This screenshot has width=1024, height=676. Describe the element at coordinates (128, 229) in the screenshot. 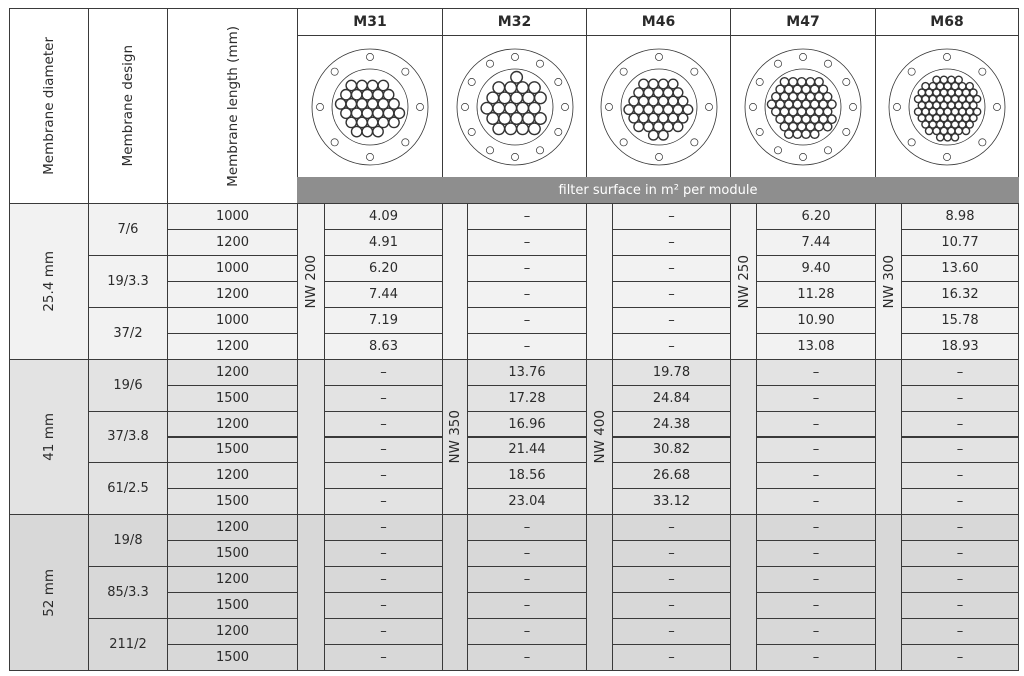

I see `design-cell: 7/6` at that location.